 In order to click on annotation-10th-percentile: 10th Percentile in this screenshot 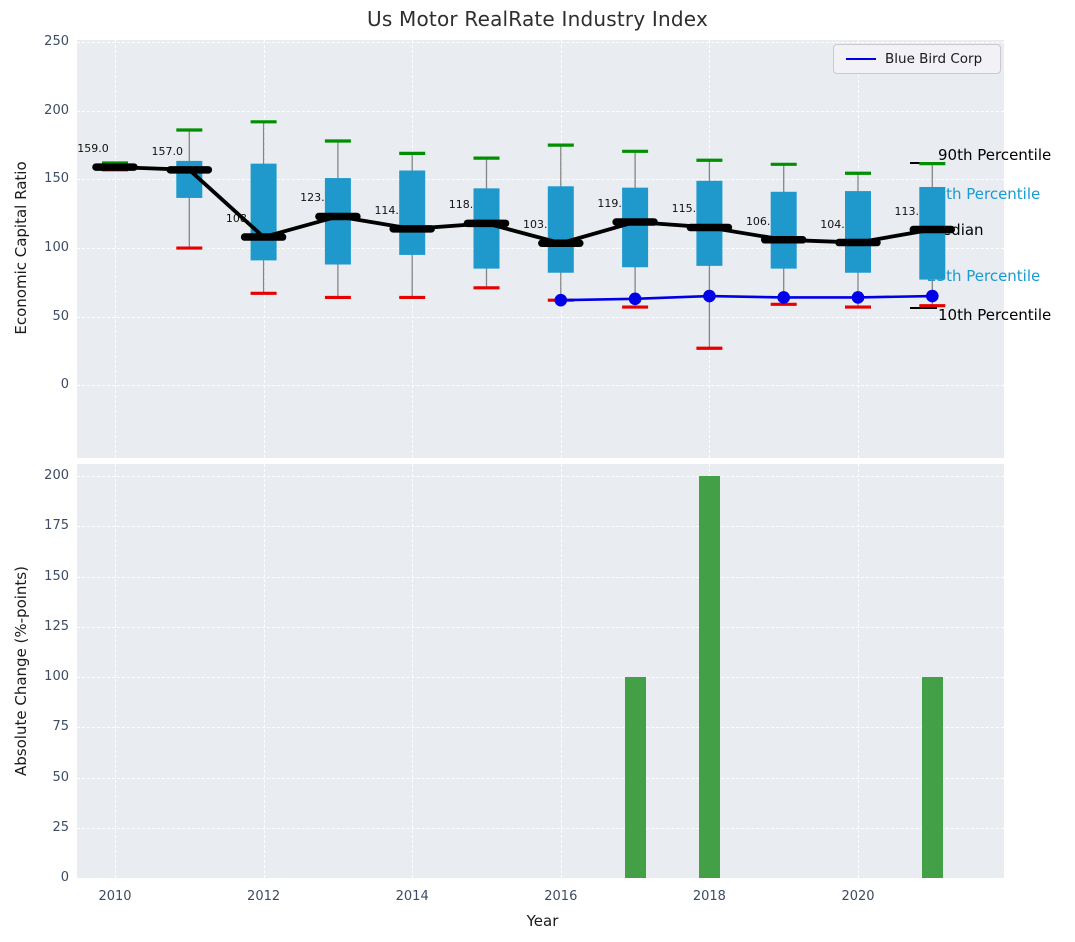, I will do `click(995, 315)`.